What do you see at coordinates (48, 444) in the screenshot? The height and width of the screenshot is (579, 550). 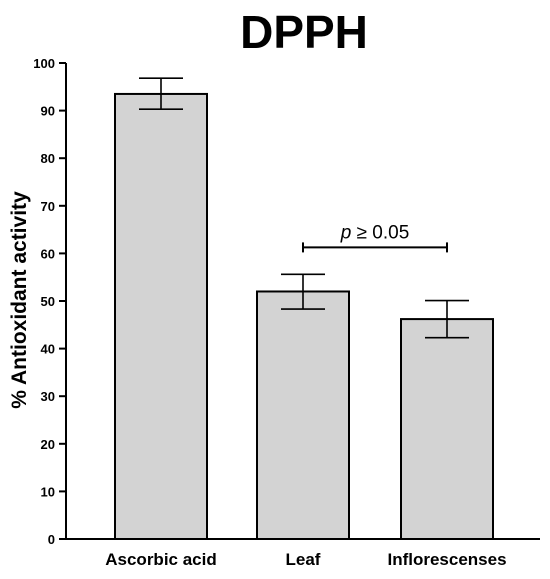 I see `y-tick-label: 20` at bounding box center [48, 444].